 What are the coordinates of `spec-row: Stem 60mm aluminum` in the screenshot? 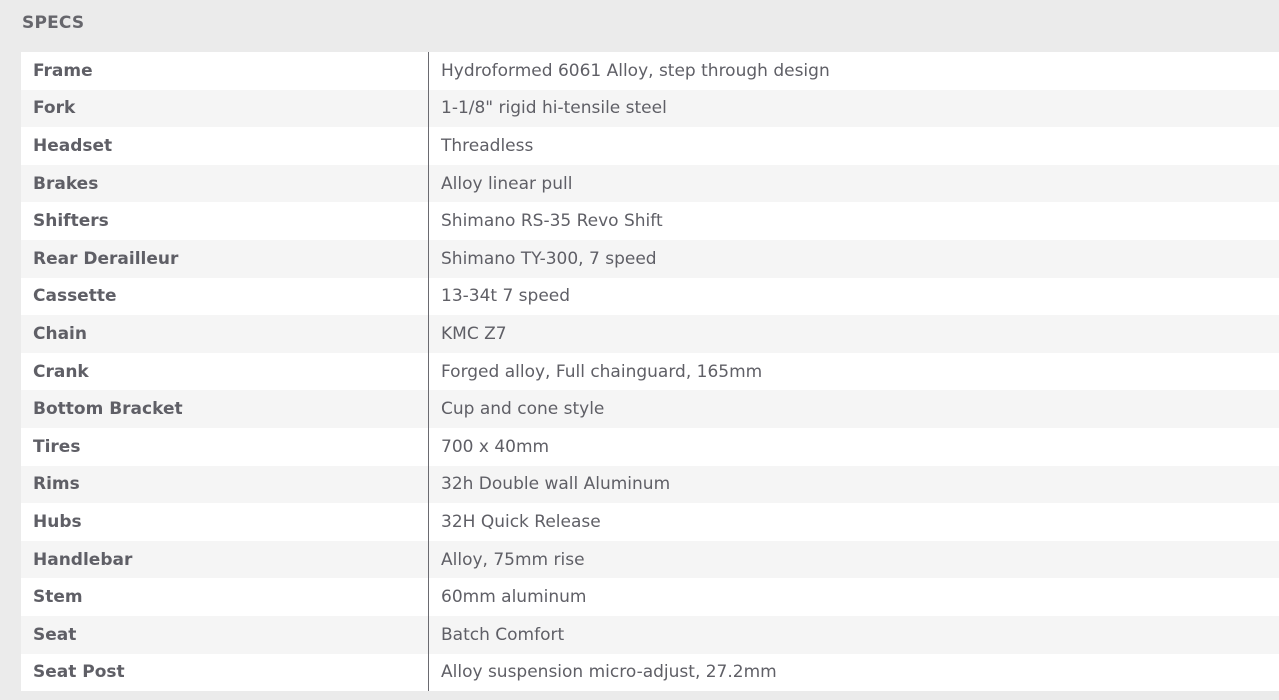 It's located at (650, 597).